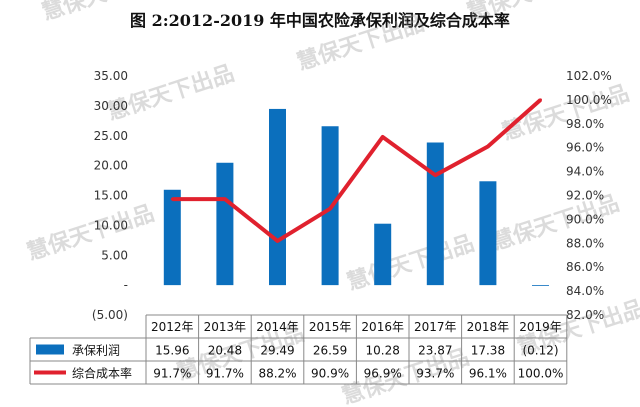  Describe the element at coordinates (277, 374) in the screenshot. I see `value-label: 88.2%` at that location.